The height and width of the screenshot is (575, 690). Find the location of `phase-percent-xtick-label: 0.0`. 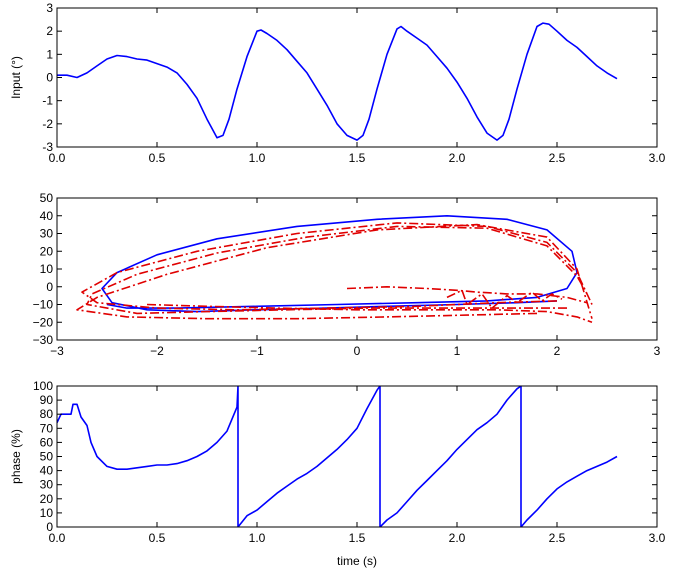

phase-percent-xtick-label: 0.0 is located at coordinates (57, 538).